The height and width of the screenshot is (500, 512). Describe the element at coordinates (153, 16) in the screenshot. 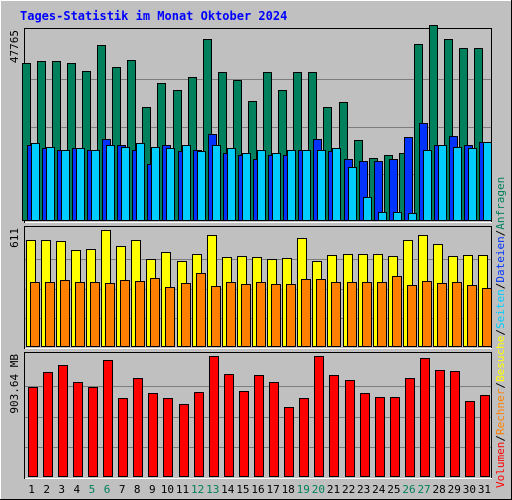

I see `chart-title: Tages-Statistik im Monat Oktober 2024` at that location.